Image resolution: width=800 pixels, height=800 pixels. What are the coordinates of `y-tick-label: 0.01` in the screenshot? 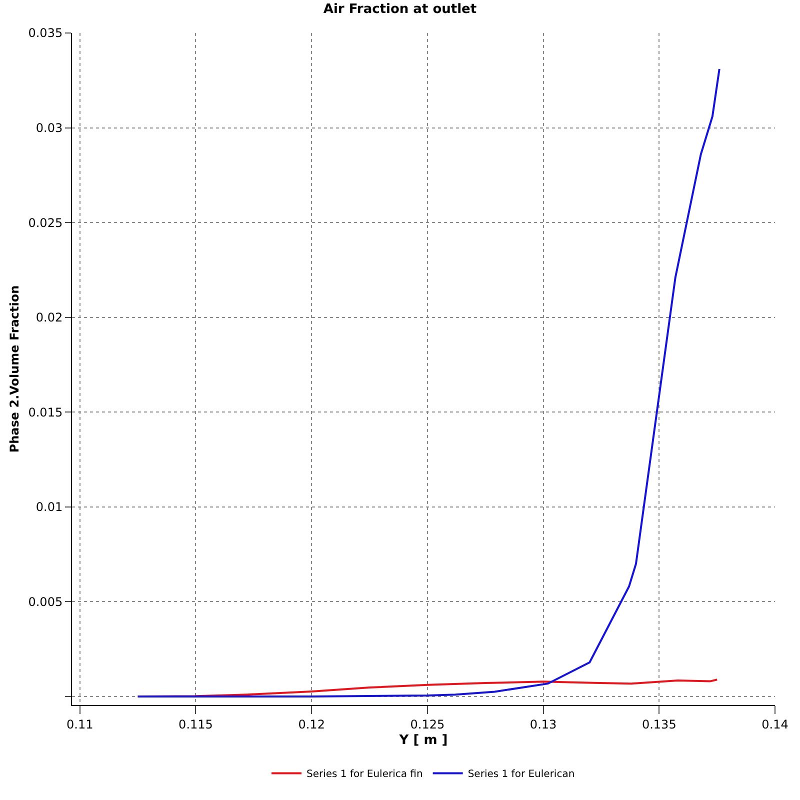 It's located at (49, 507).